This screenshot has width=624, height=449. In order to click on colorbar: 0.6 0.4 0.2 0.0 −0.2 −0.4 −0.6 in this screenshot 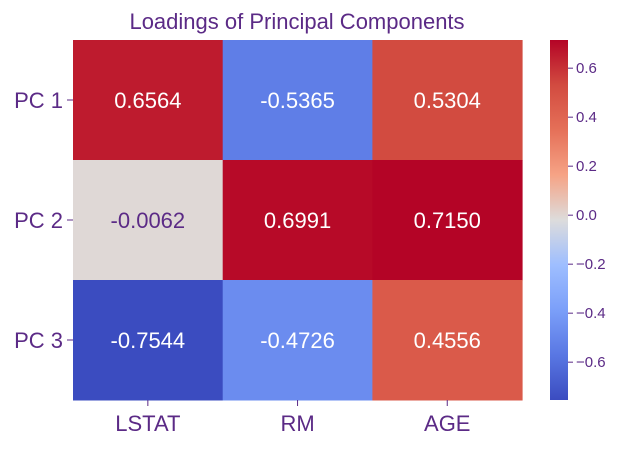, I will do `click(578, 220)`.